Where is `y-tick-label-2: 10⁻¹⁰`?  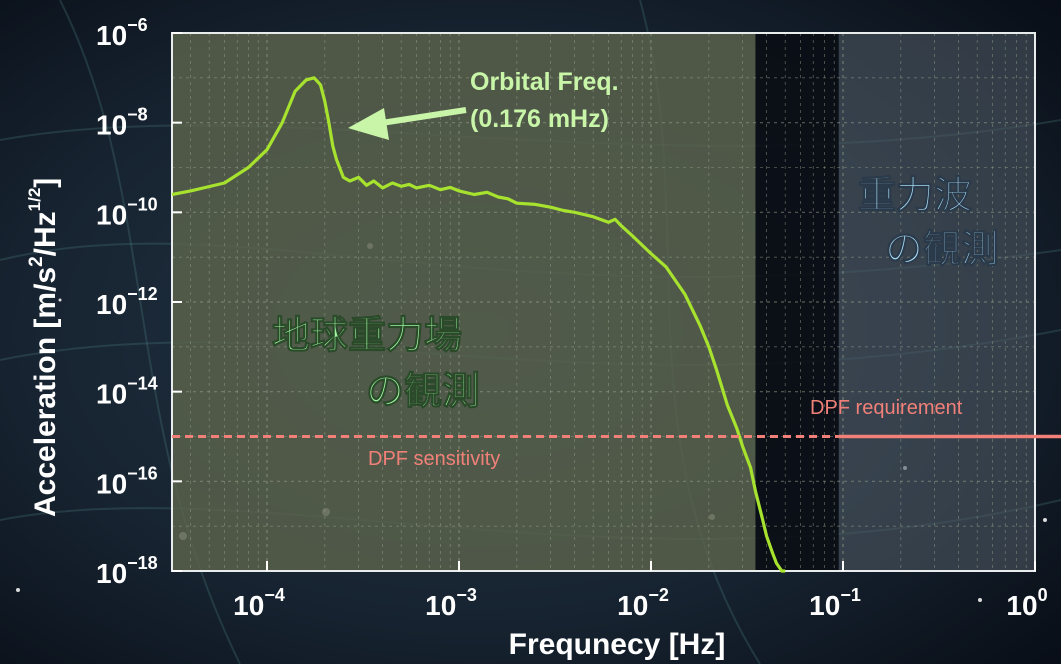
y-tick-label-2: 10⁻¹⁰ is located at coordinates (127, 212).